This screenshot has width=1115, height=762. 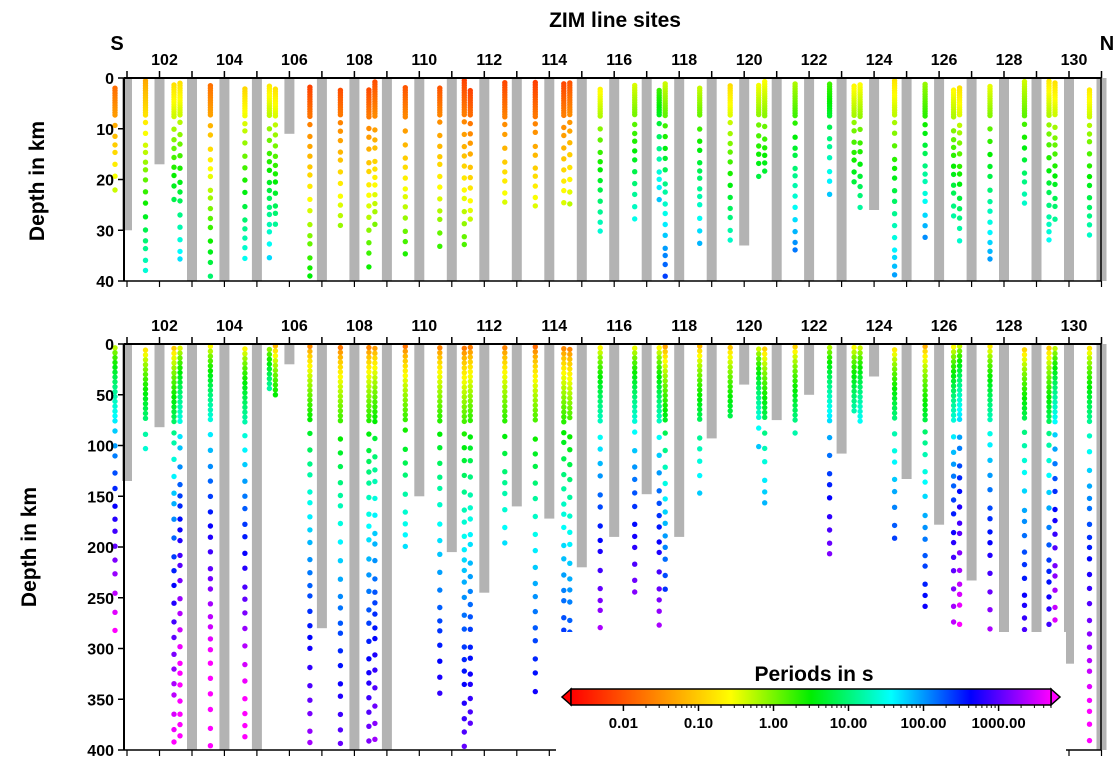 I want to click on y-tick-label: 200, so click(x=100, y=548).